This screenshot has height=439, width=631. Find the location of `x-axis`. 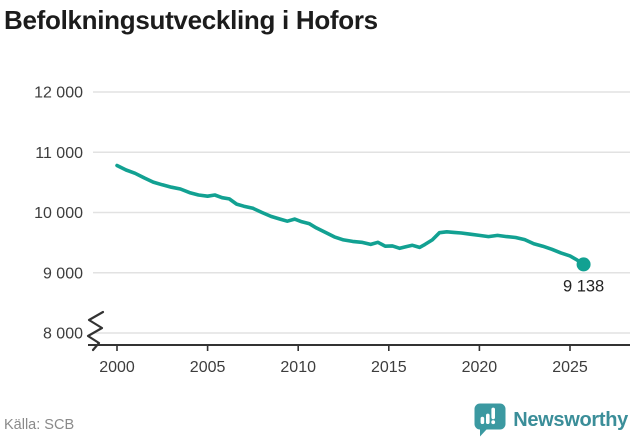

x-axis is located at coordinates (358, 331).